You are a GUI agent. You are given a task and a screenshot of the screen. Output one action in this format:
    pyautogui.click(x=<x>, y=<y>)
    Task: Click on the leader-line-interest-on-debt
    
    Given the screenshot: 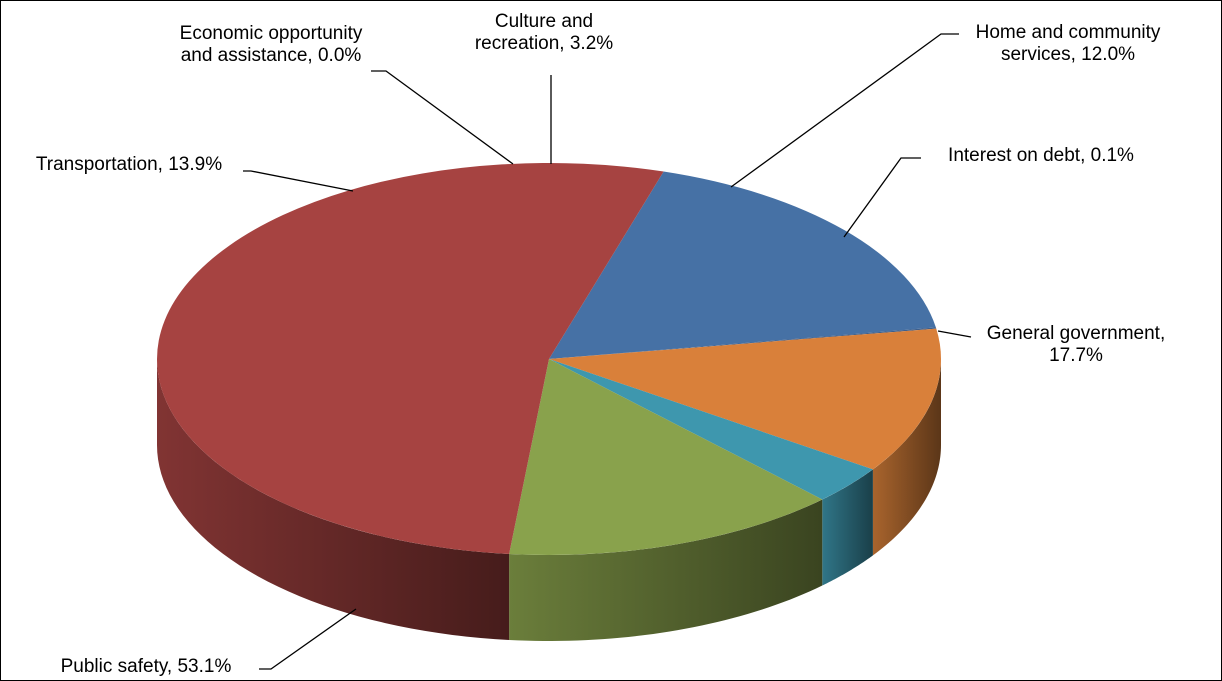 What is the action you would take?
    pyautogui.click(x=882, y=197)
    